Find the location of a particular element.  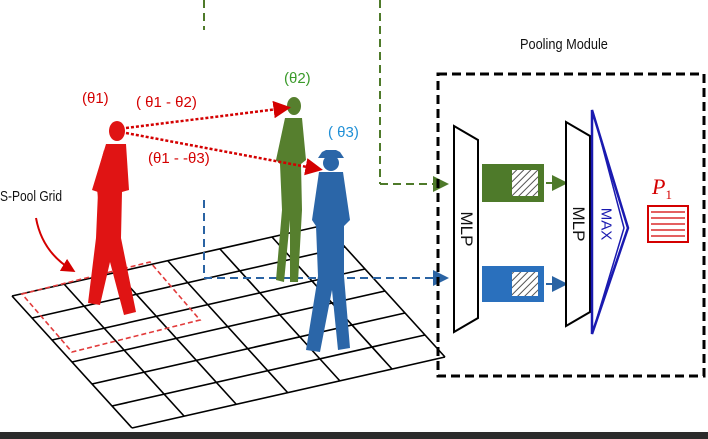

relative-label-1-2: ( θ1 - θ2) is located at coordinates (166, 102).